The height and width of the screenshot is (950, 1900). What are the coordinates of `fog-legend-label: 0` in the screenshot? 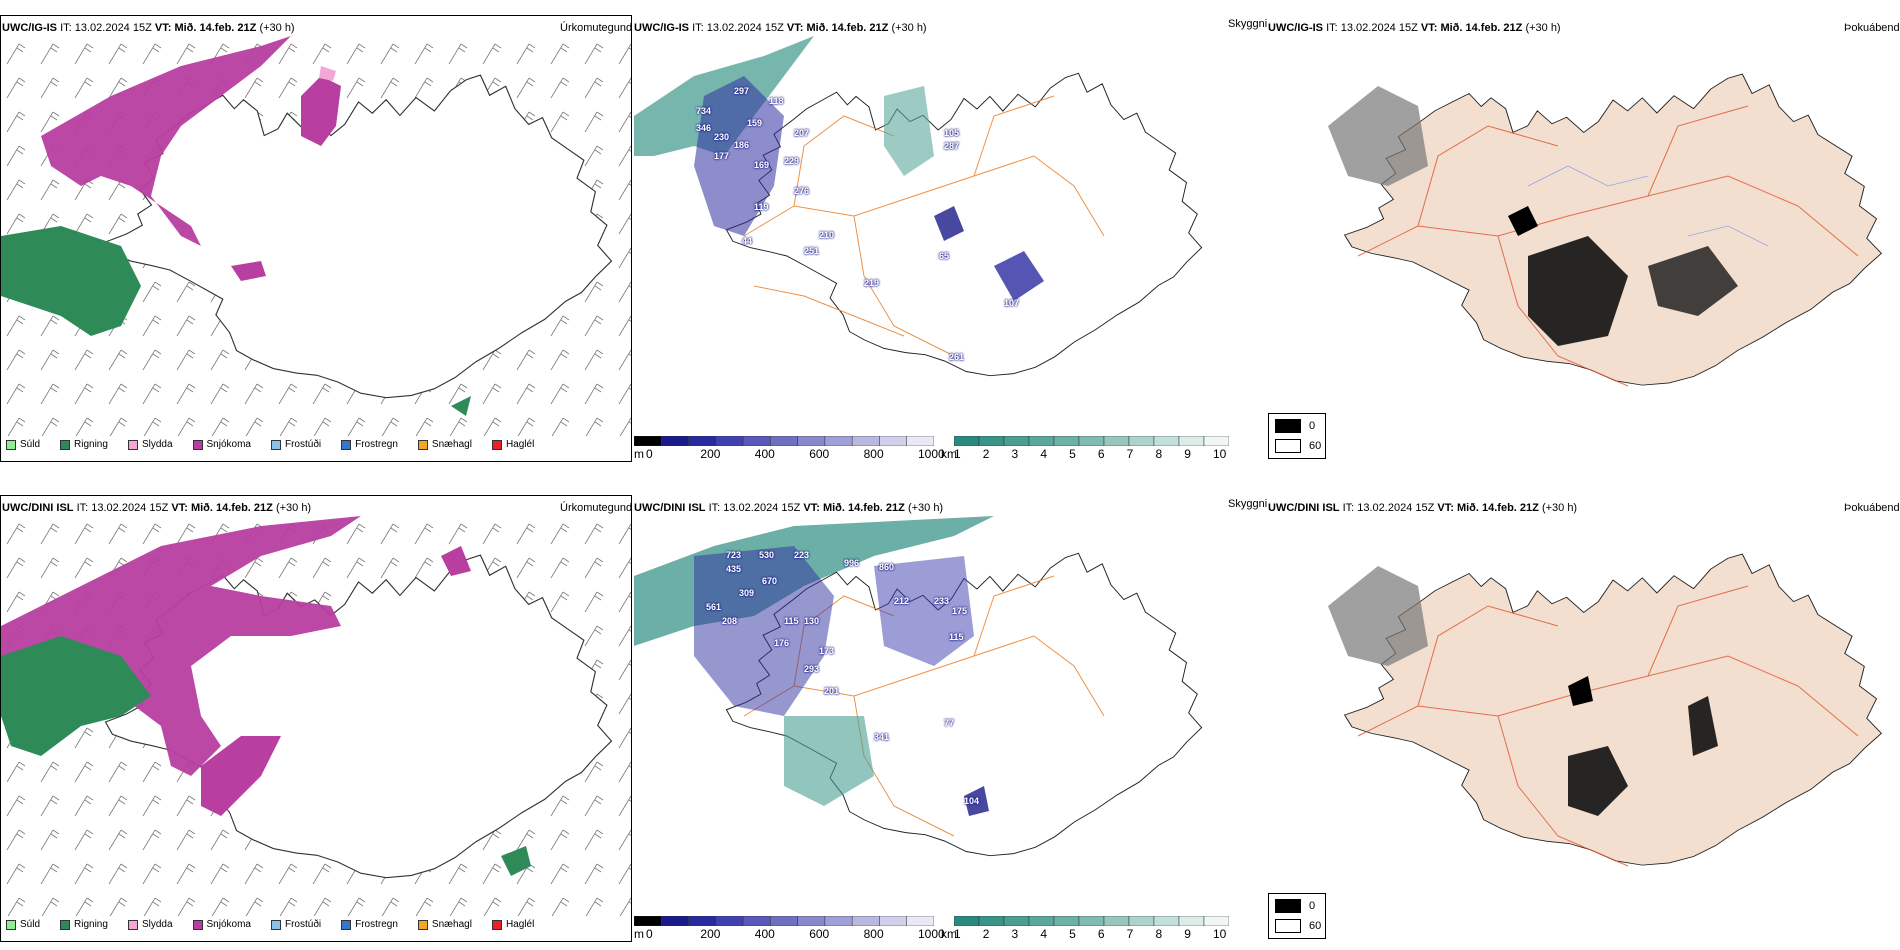 It's located at (1312, 426).